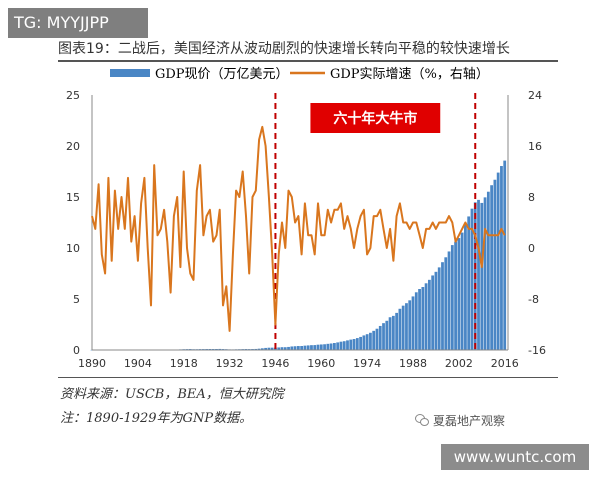  I want to click on x-tick-label: 1988, so click(413, 363).